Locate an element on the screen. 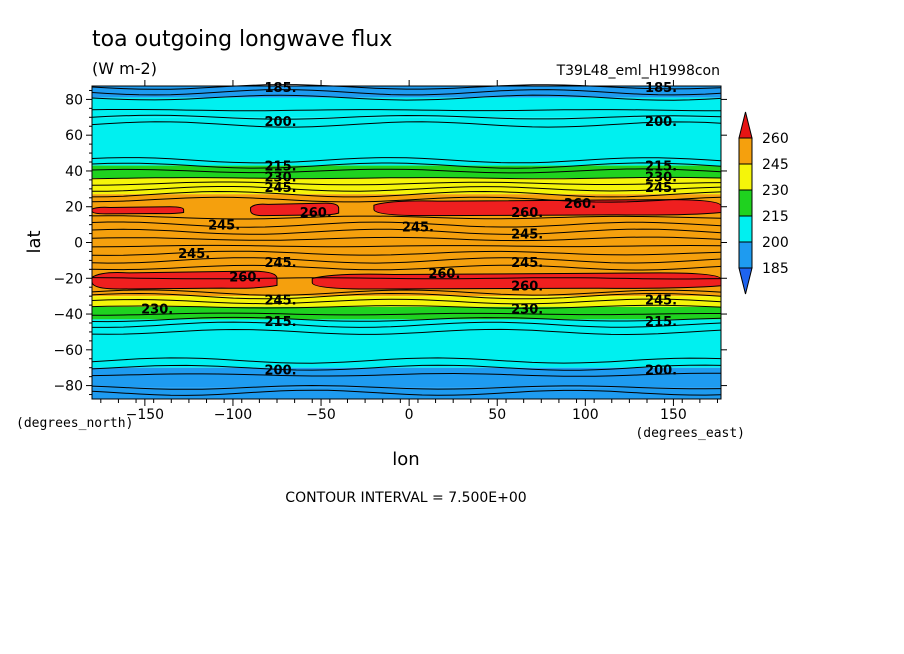 The height and width of the screenshot is (654, 904). y-axis-title: lat is located at coordinates (34, 241).